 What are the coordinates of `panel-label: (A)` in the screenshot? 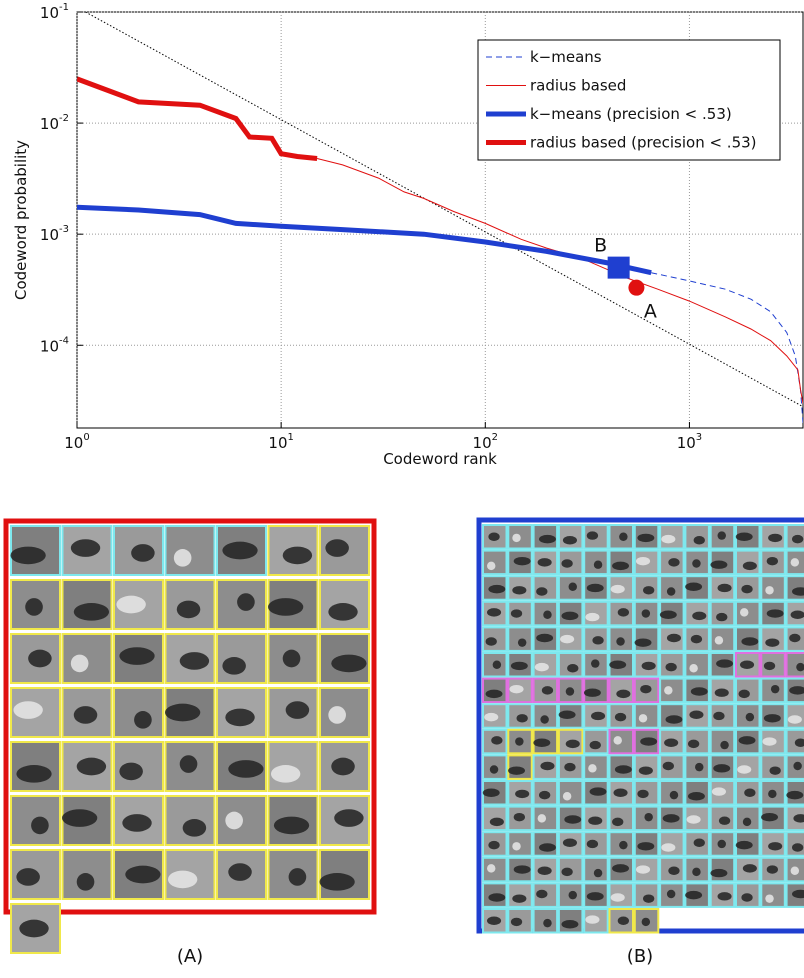 It's located at (190, 956).